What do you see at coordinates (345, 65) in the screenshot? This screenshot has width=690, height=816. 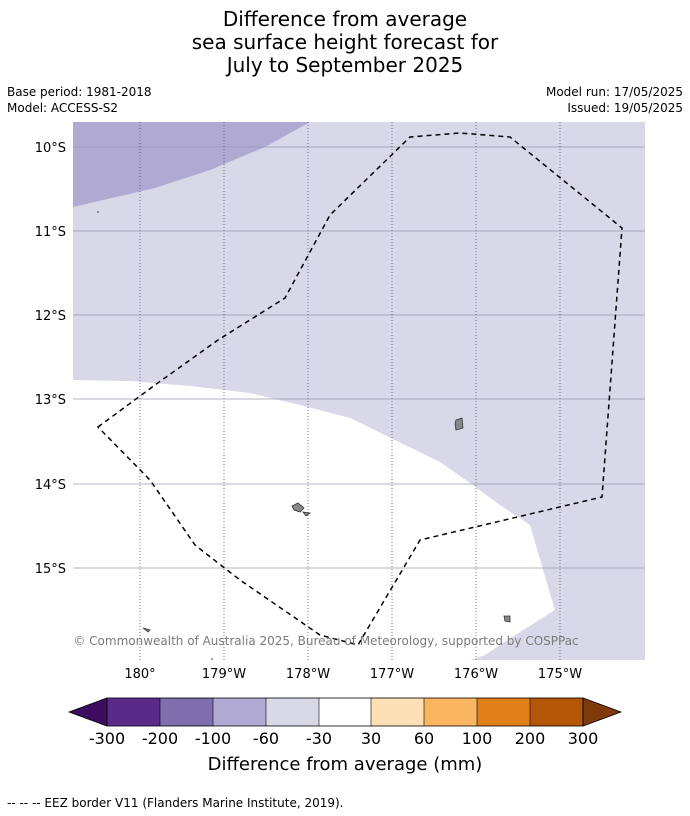 I see `title-line-3: July to September 2025` at bounding box center [345, 65].